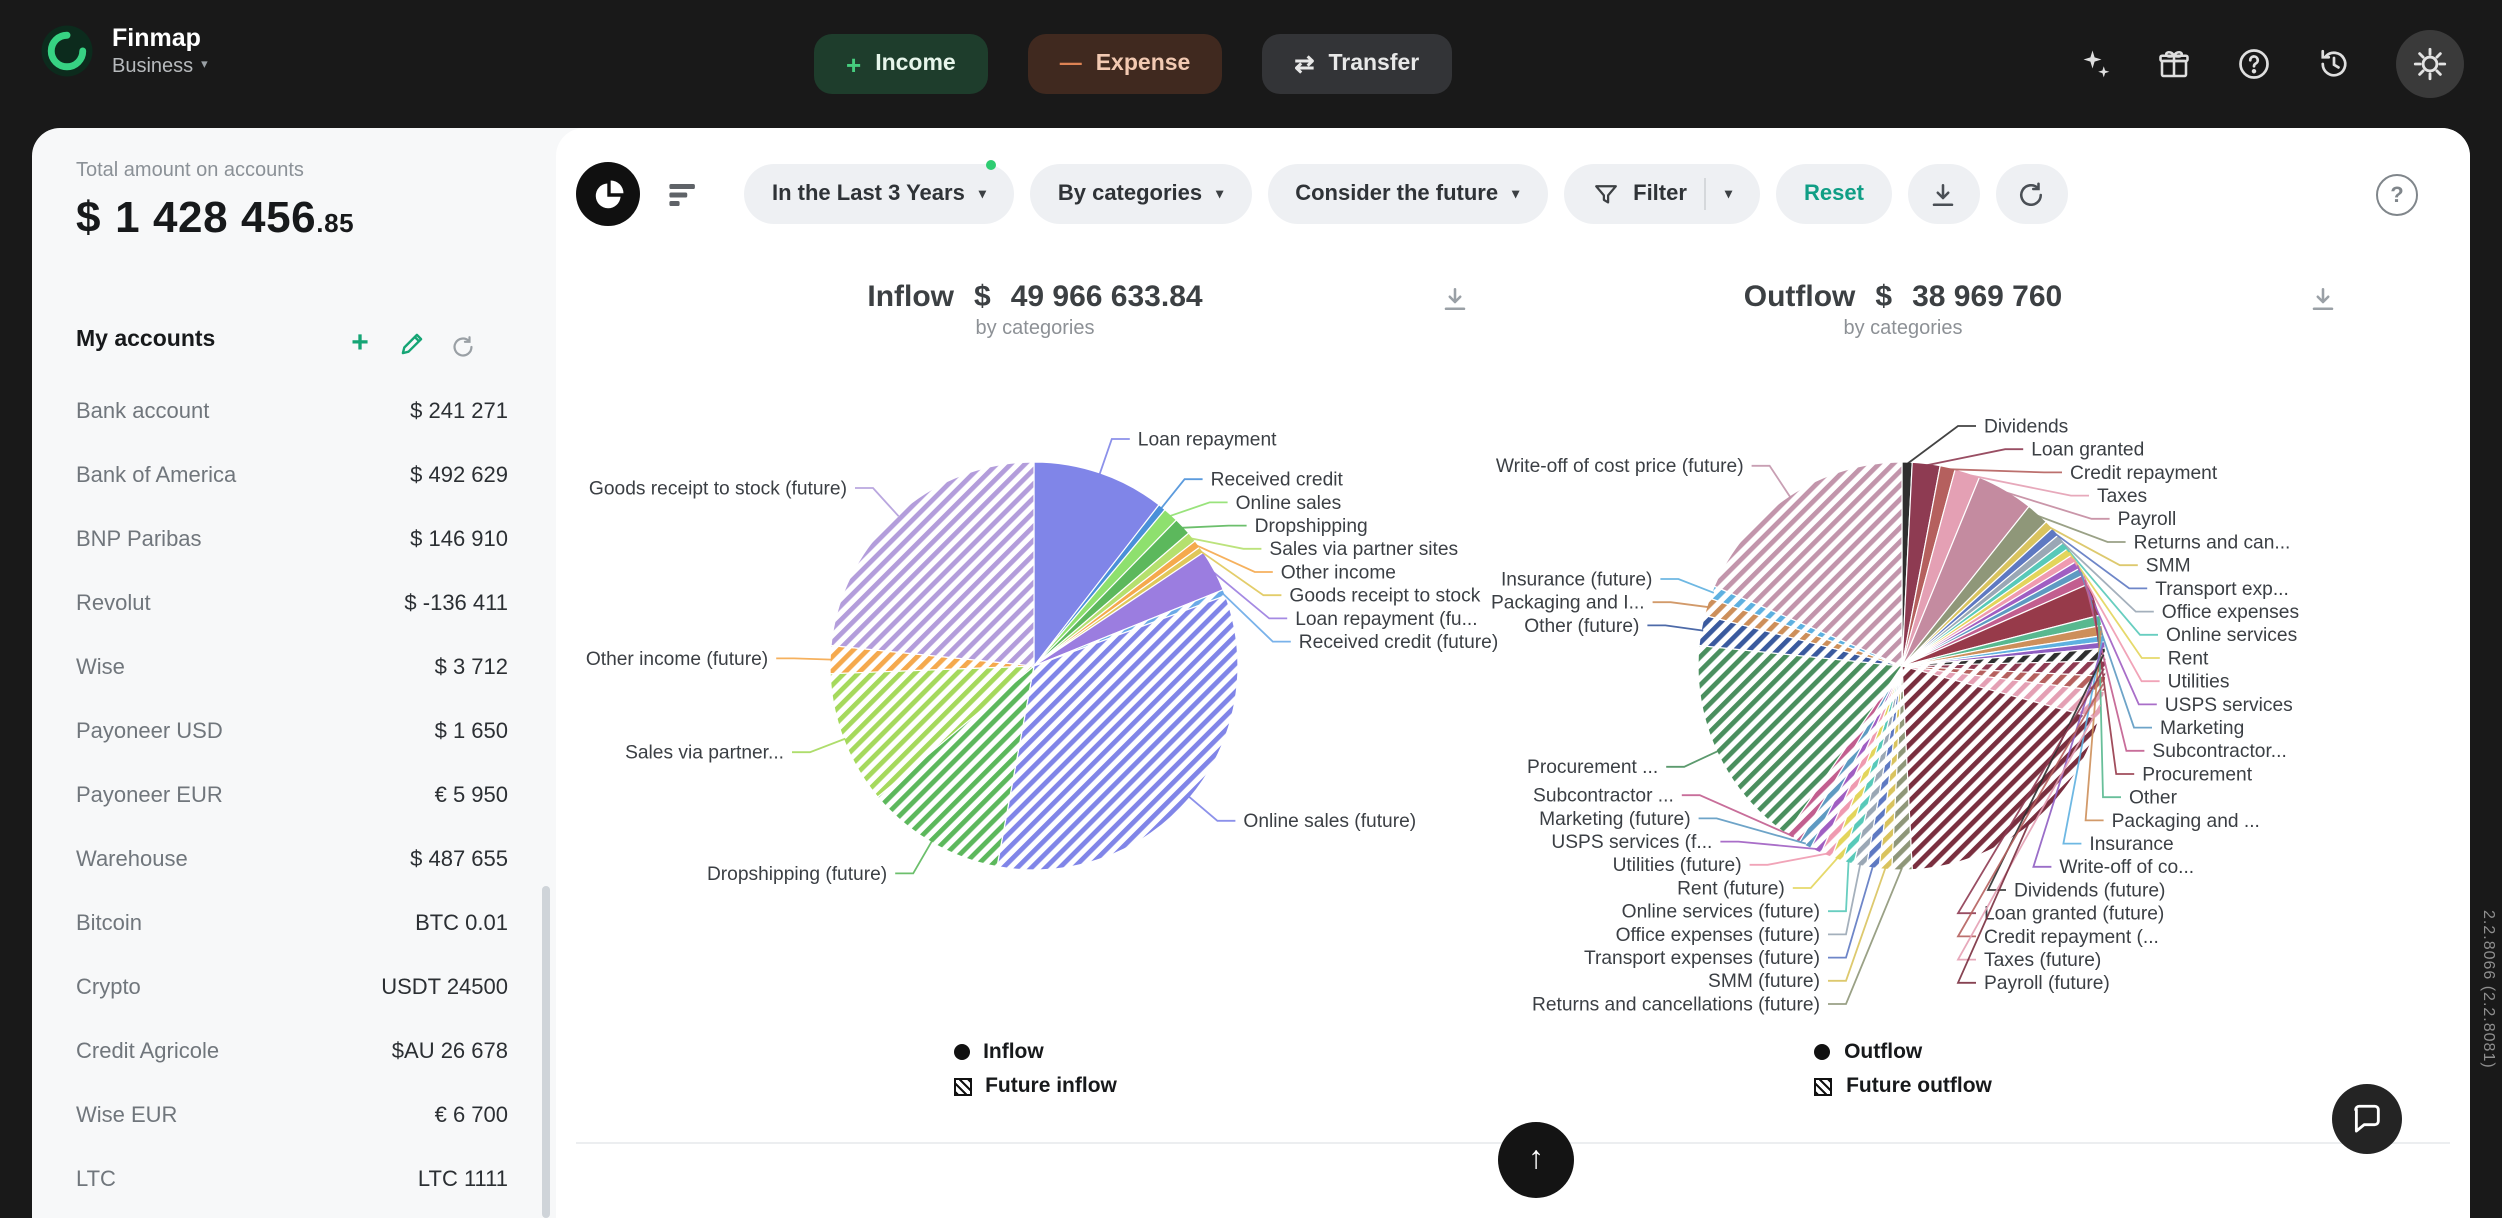  I want to click on scroll-to-top-button: ↑, so click(1536, 1160).